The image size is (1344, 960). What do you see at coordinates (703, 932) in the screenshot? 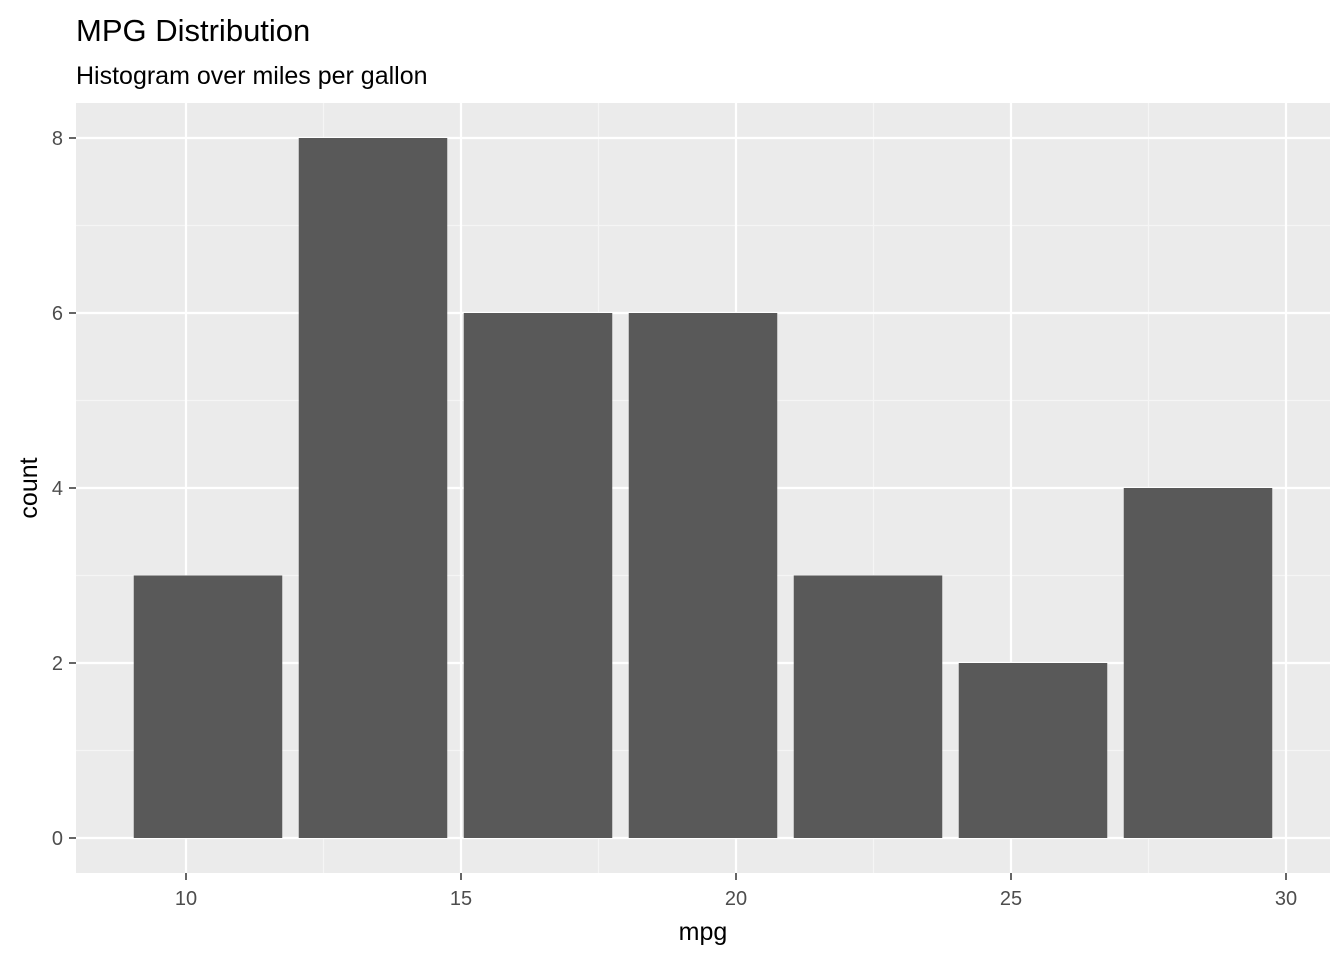
I see `x-axis-title: mpg` at bounding box center [703, 932].